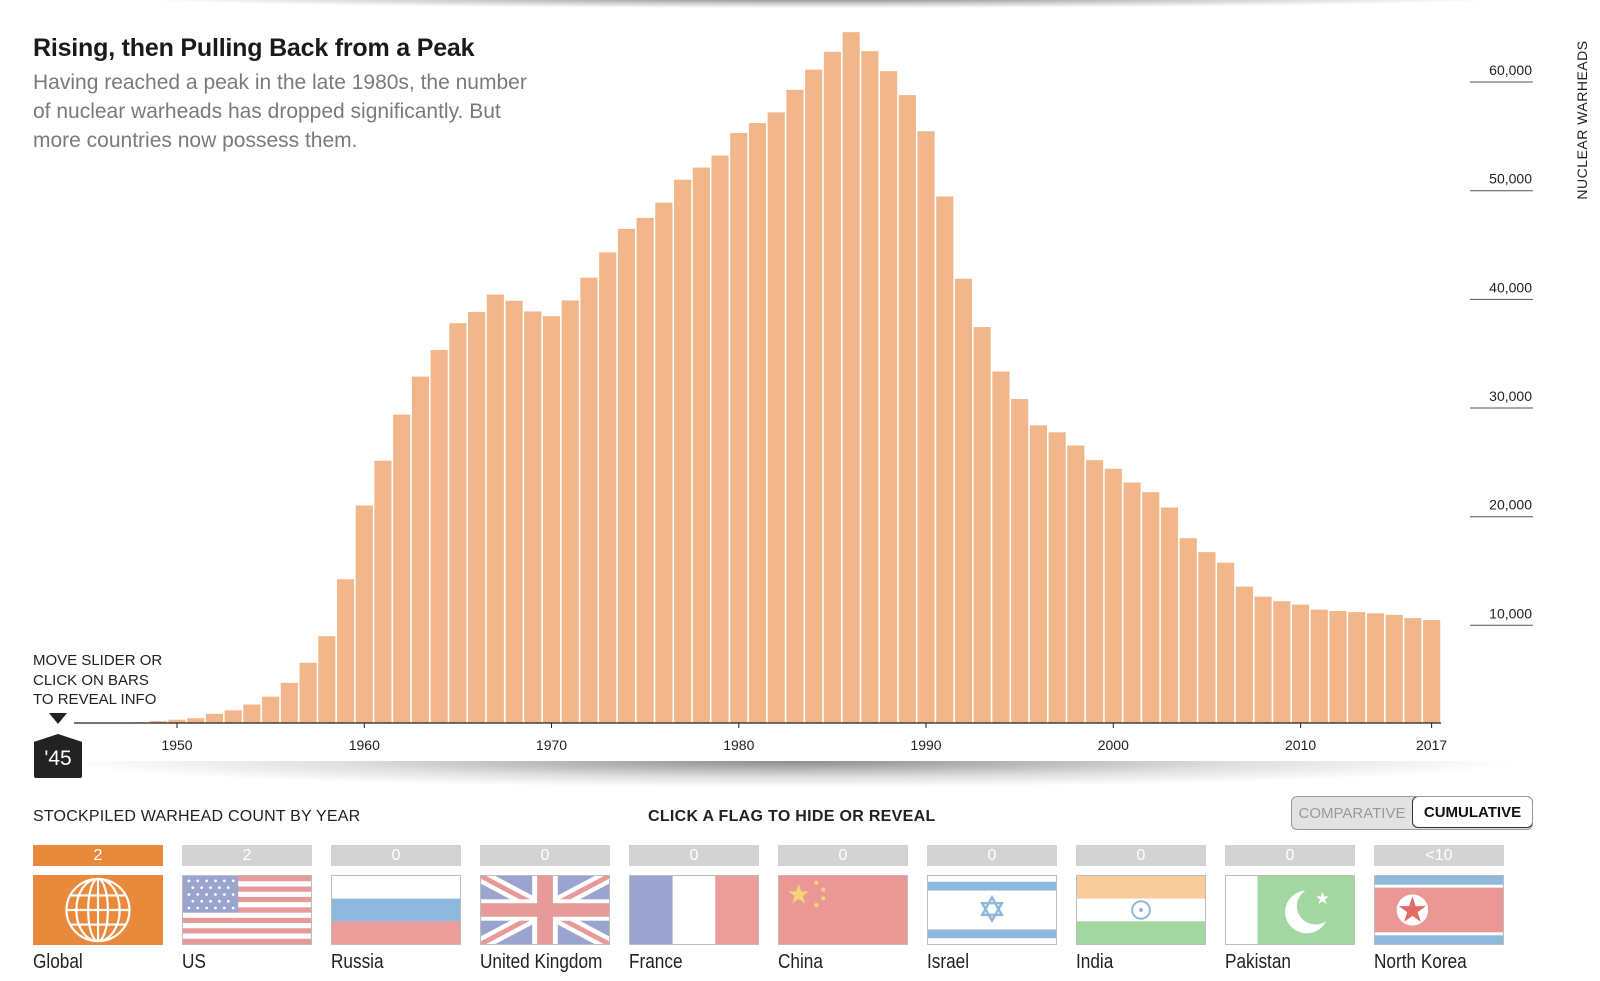 The width and height of the screenshot is (1600, 981). I want to click on bar-1969, so click(533, 517).